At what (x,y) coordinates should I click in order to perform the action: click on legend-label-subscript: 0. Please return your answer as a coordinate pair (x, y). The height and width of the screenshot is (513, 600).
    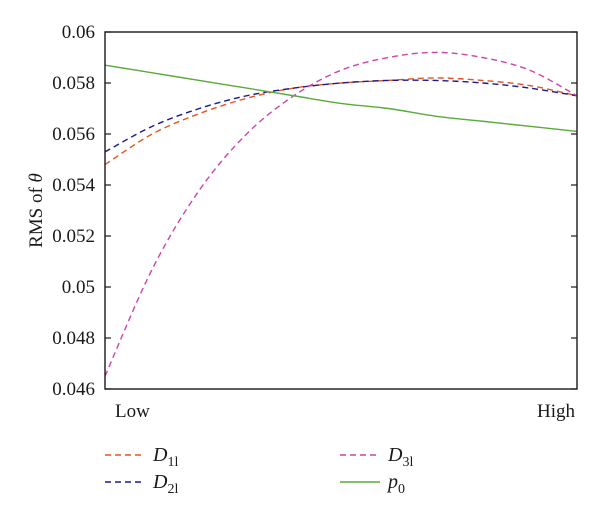
    Looking at the image, I should click on (401, 489).